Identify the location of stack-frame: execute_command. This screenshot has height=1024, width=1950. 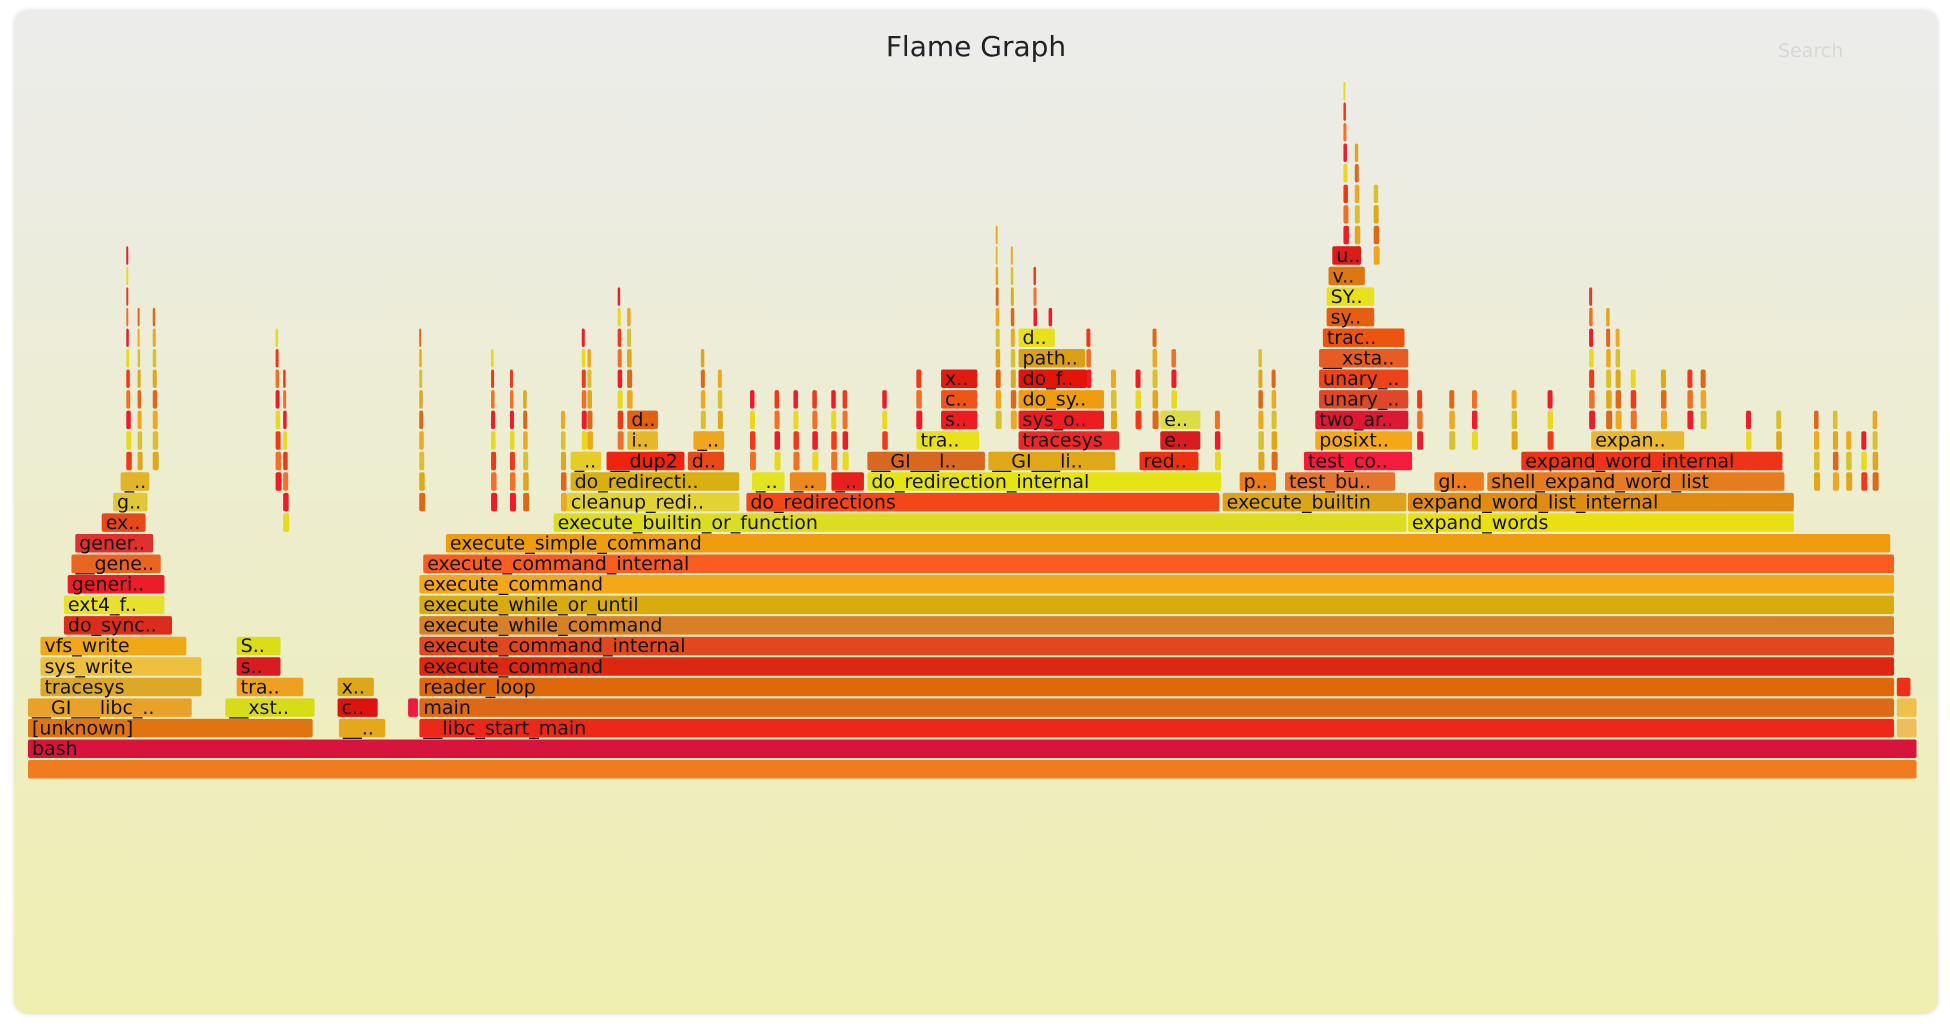
(1157, 667).